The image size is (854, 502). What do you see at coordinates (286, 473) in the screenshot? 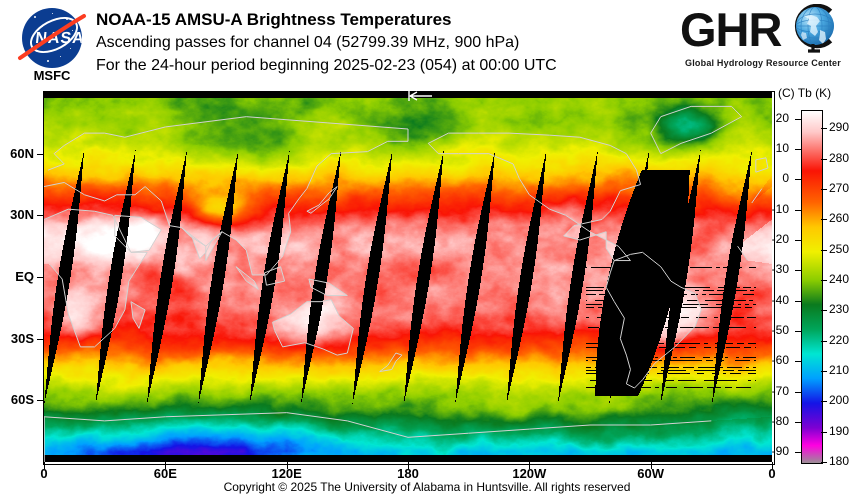
I see `x-axis-label: 120E` at bounding box center [286, 473].